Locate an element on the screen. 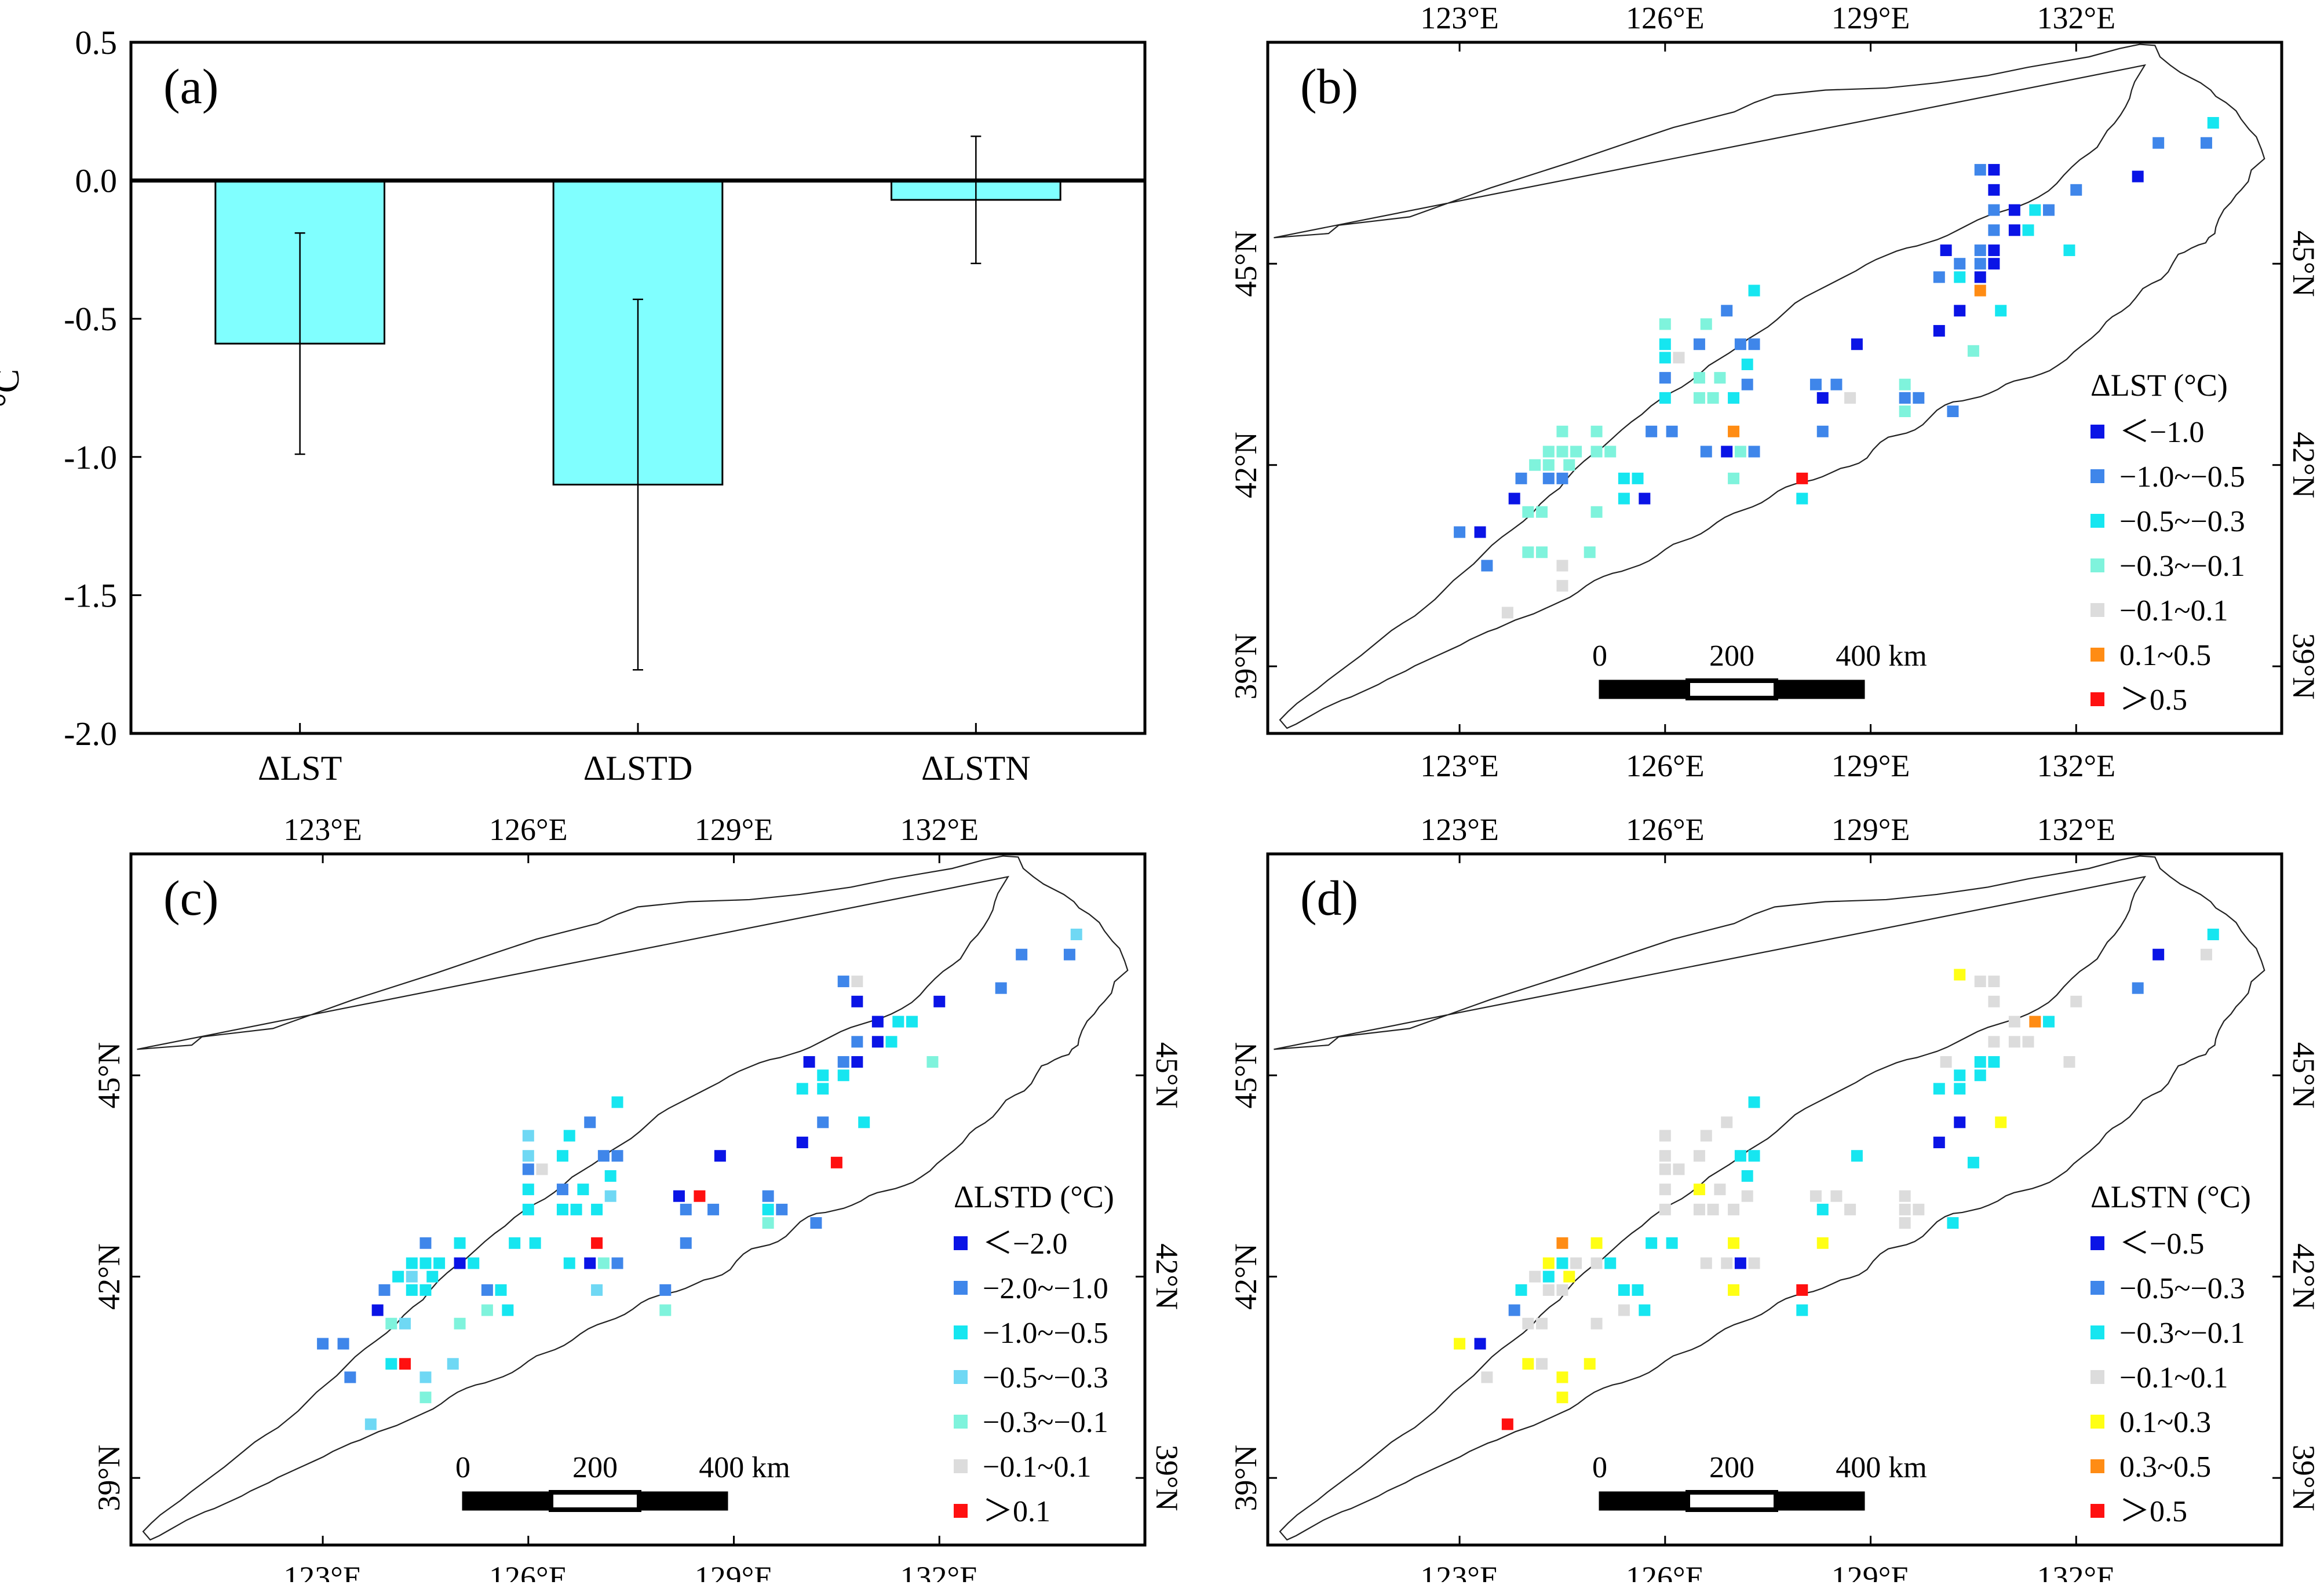 This screenshot has width=2324, height=1585. legend-title: ΔLSTD (°C) is located at coordinates (1034, 1197).